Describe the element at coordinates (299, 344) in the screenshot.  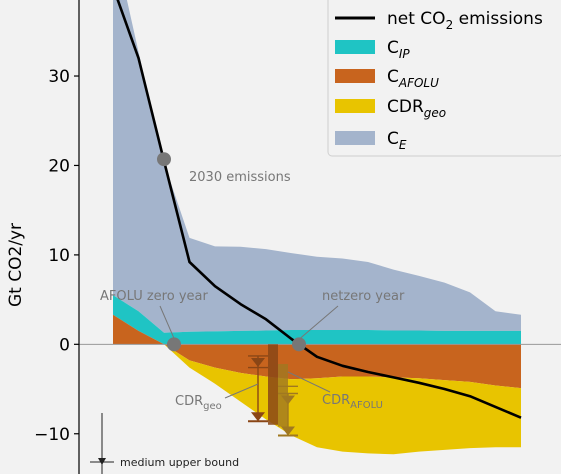
I see `marker-netzero-year` at that location.